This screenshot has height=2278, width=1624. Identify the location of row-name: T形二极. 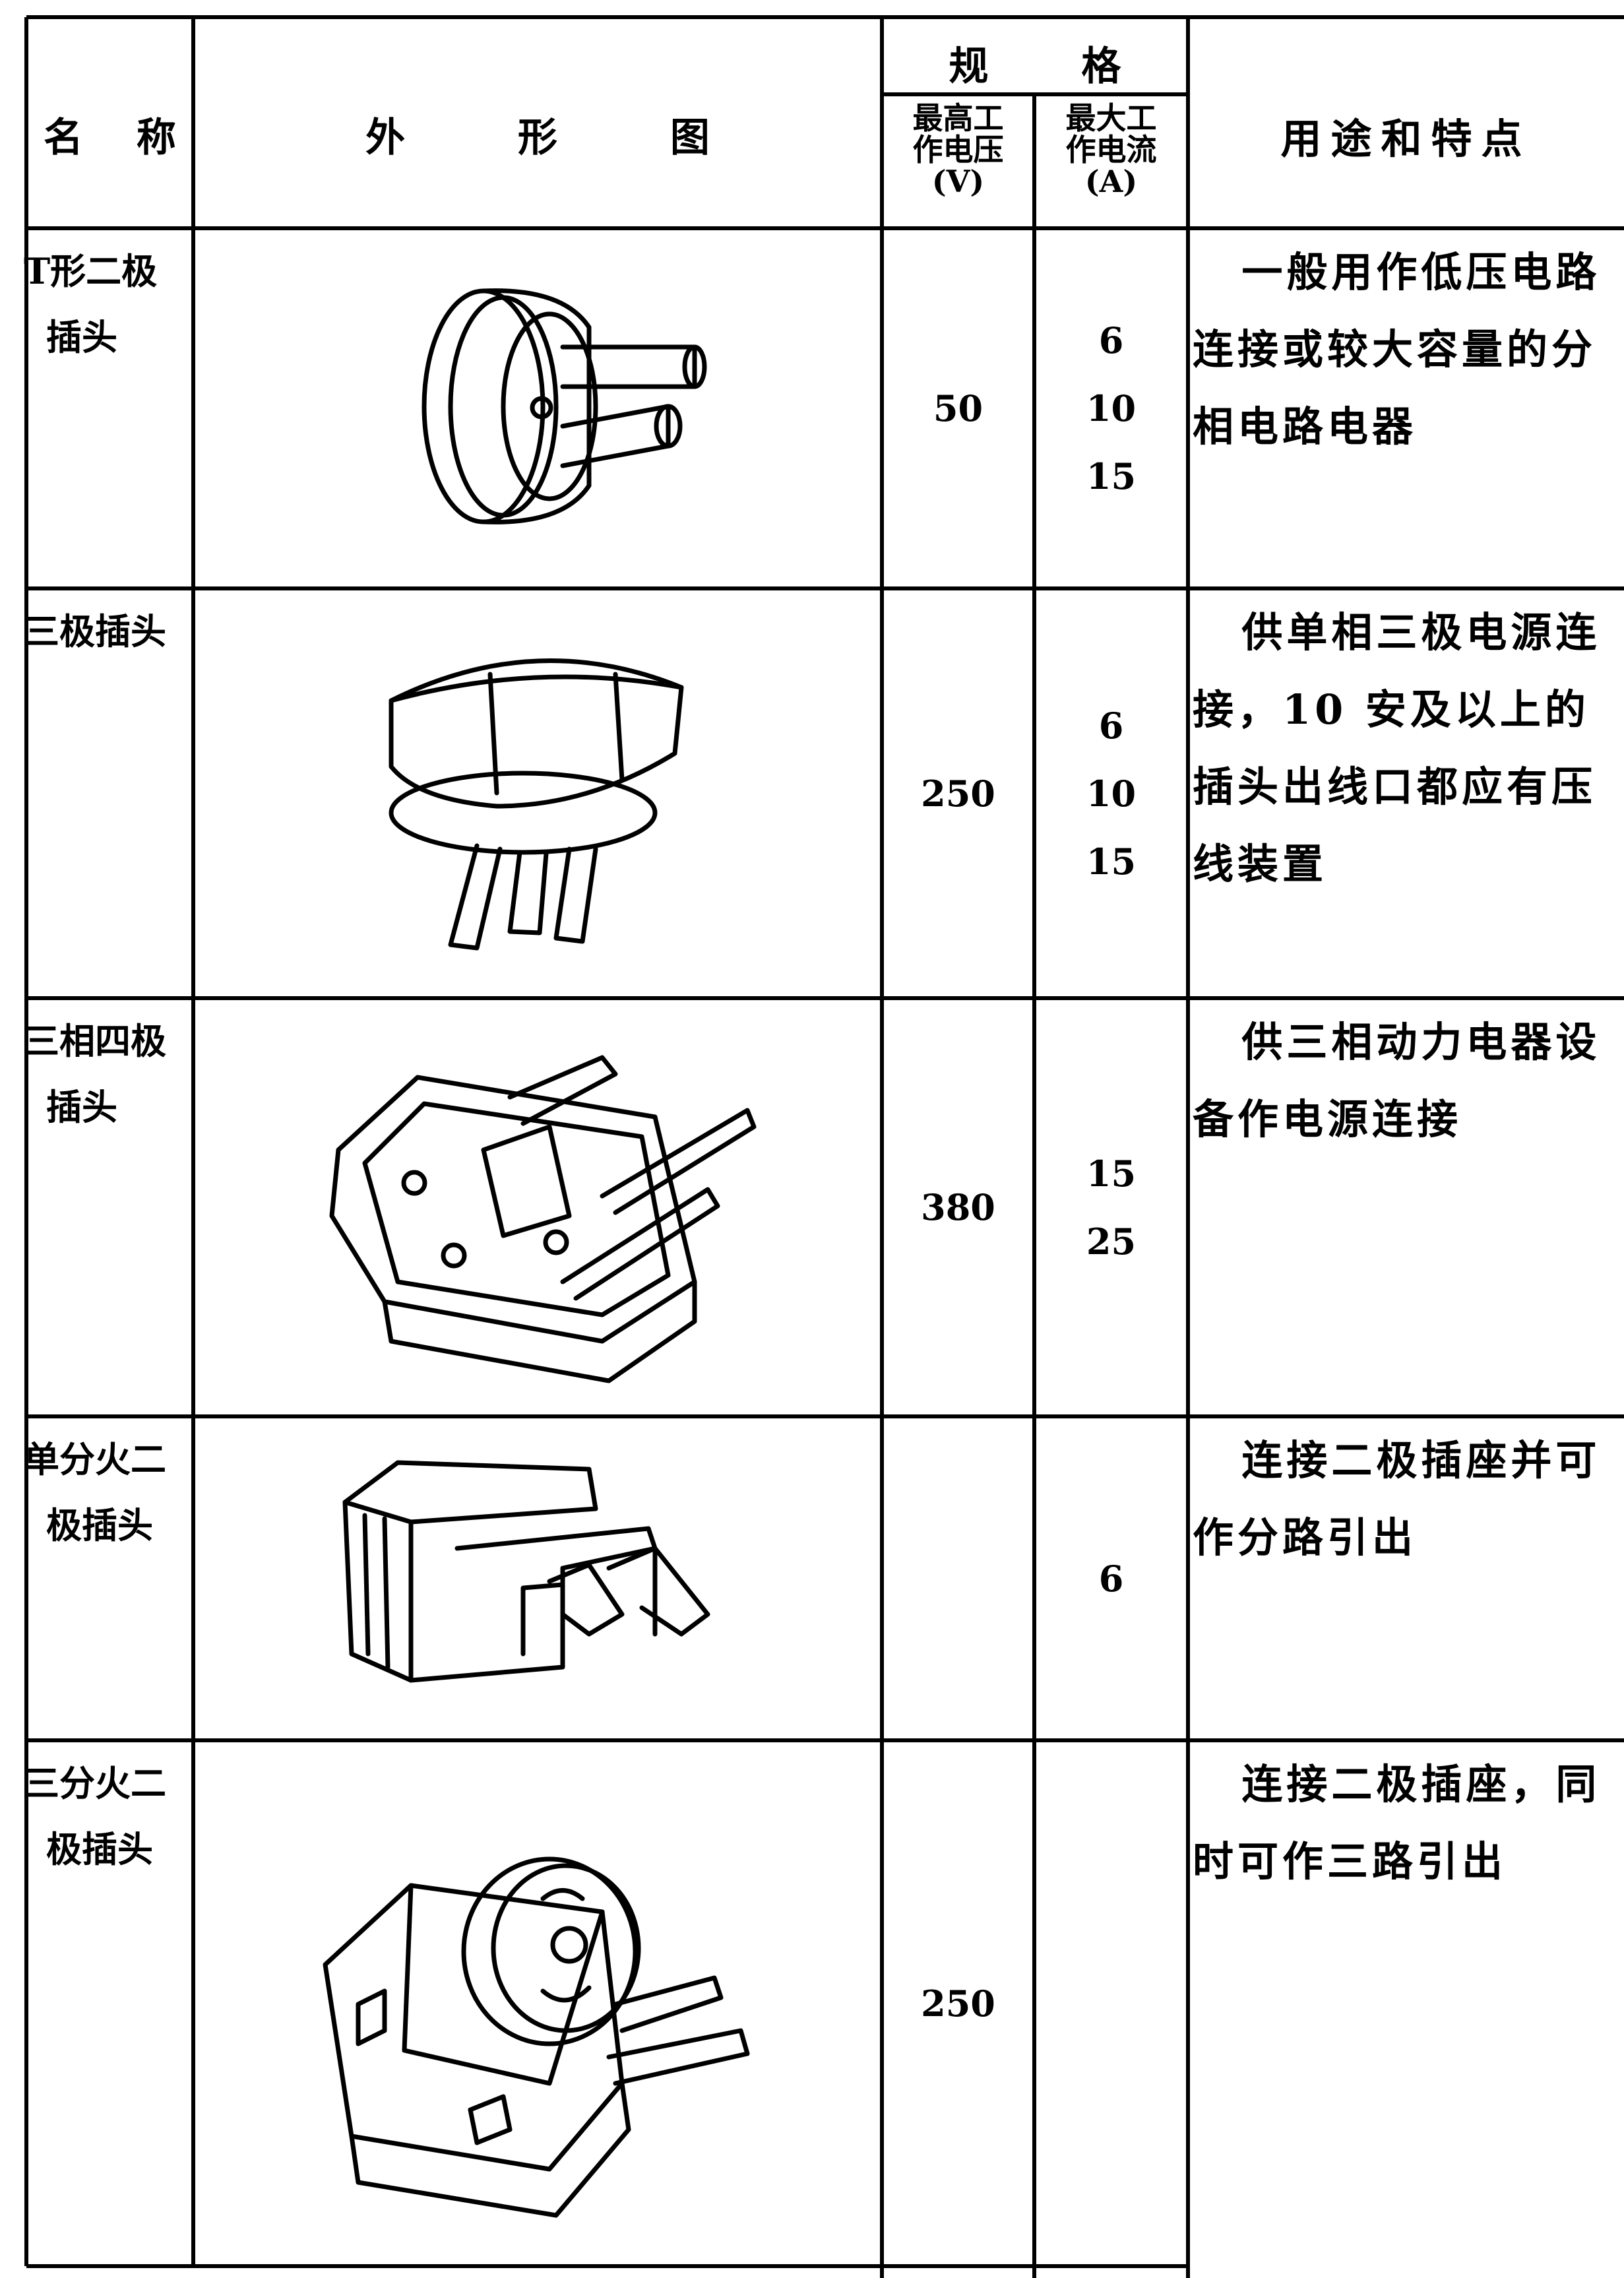
(91, 271).